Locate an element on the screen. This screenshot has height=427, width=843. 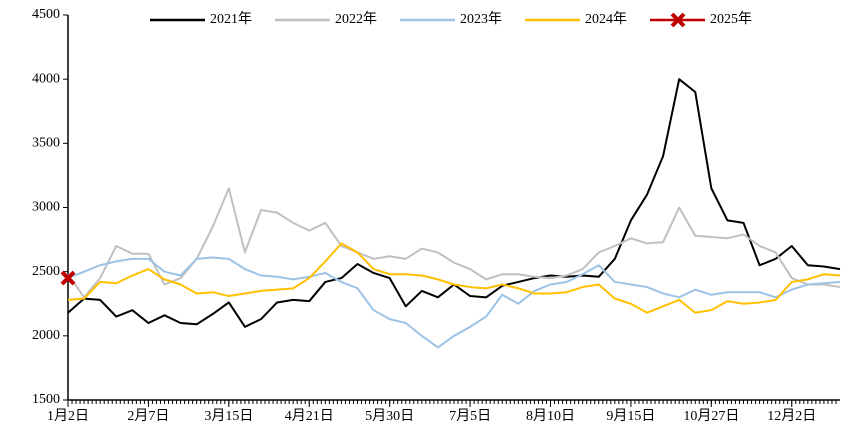
series-marker is located at coordinates (68, 278).